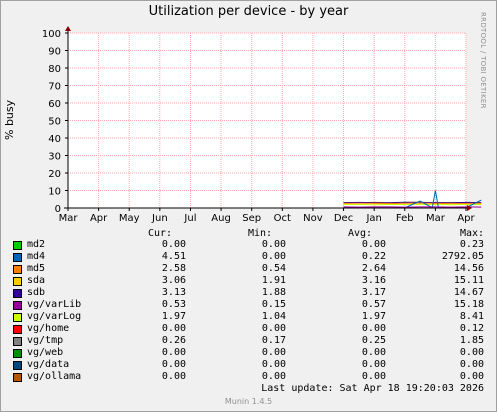  Describe the element at coordinates (189, 218) in the screenshot. I see `x-tick-label: Jul` at that location.